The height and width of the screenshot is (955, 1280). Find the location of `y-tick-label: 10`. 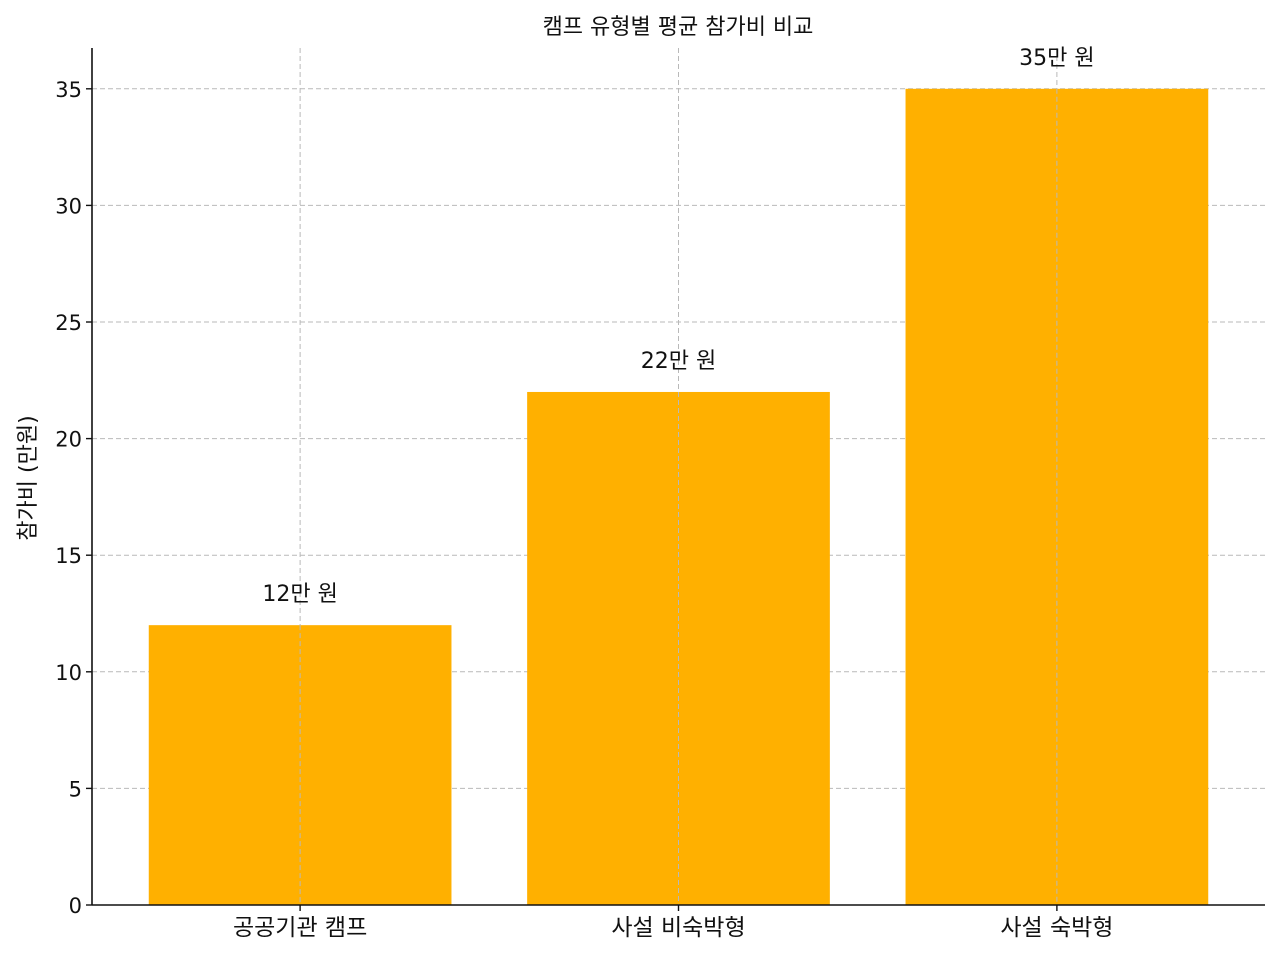

y-tick-label: 10 is located at coordinates (68, 673).